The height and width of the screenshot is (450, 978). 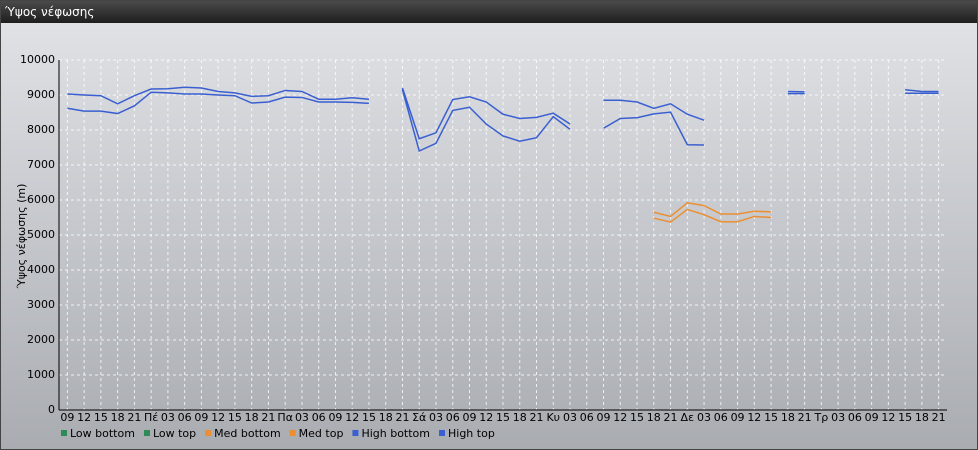 I want to click on x-tick-label: Δε, so click(x=688, y=417).